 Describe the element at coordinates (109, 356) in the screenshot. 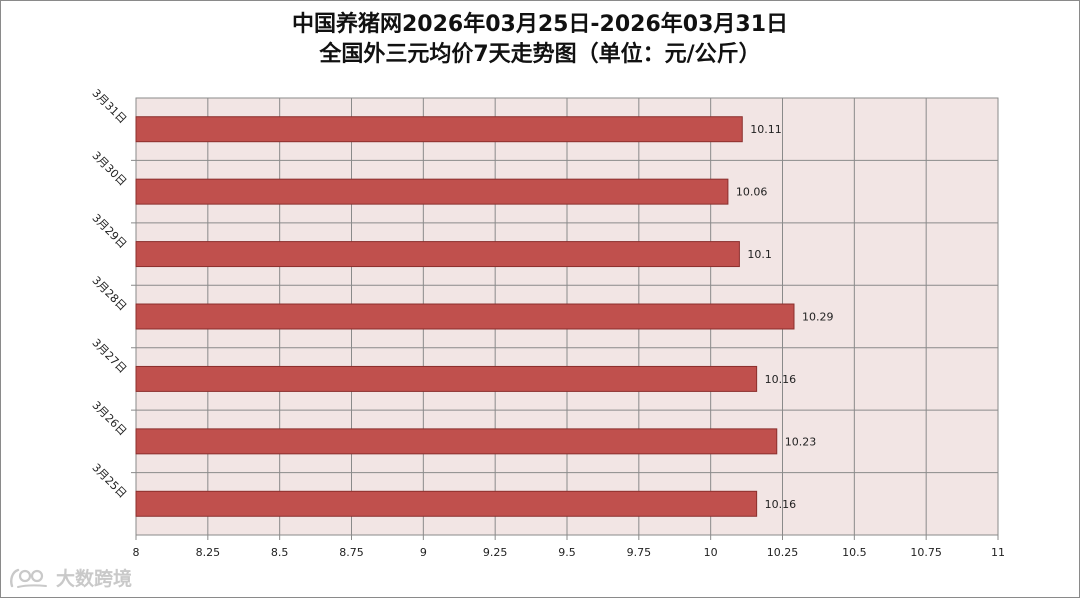

I see `category-label: 3月27日` at that location.